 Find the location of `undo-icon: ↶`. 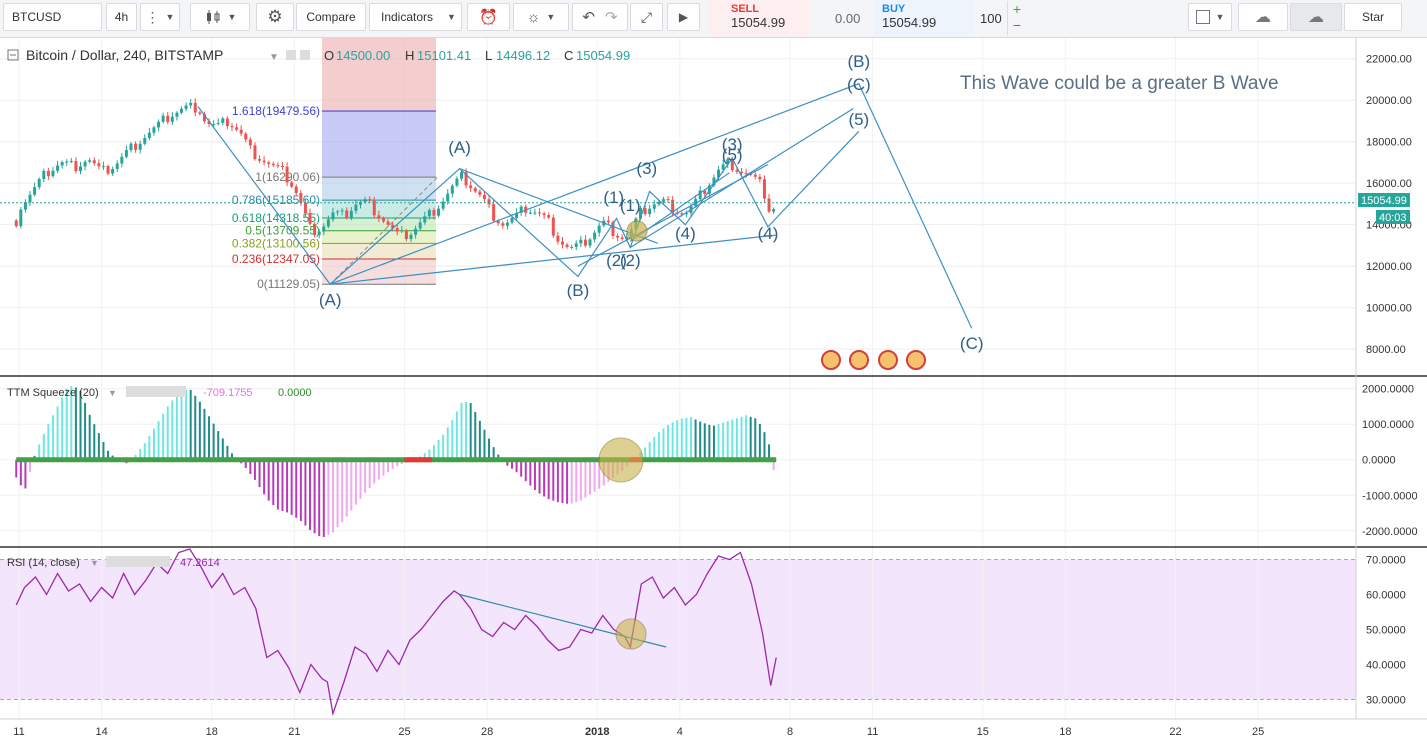

undo-icon: ↶ is located at coordinates (588, 17).